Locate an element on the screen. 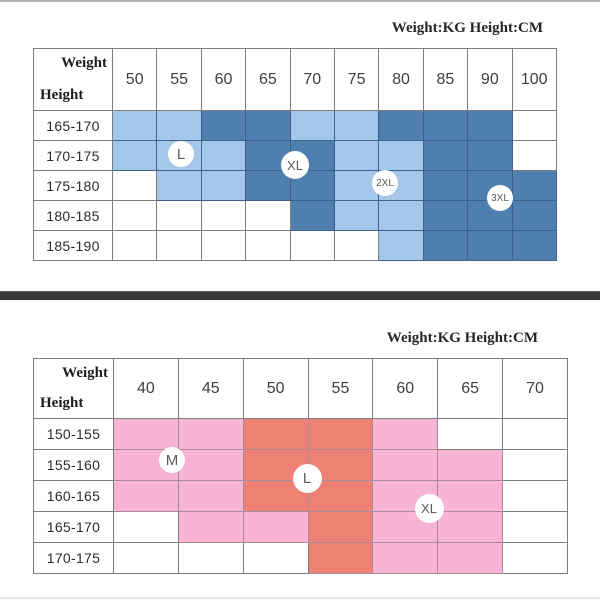  height-row-label: 150-155 is located at coordinates (73, 434).